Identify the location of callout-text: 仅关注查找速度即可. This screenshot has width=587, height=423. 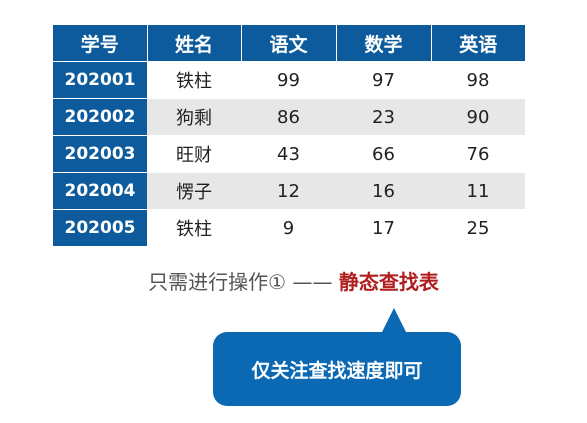
(337, 370).